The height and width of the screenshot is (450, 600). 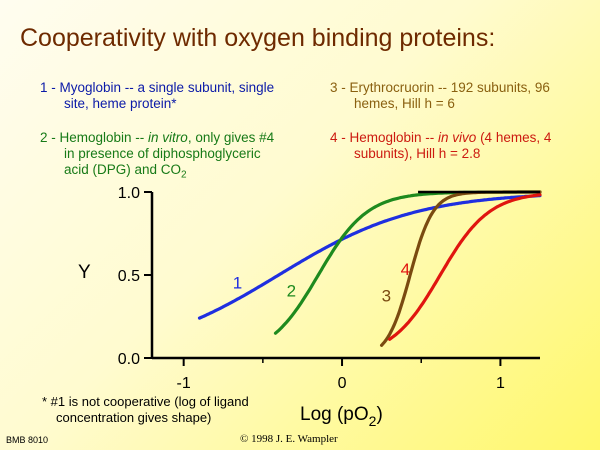 What do you see at coordinates (27, 440) in the screenshot?
I see `course-code: BMB 8010` at bounding box center [27, 440].